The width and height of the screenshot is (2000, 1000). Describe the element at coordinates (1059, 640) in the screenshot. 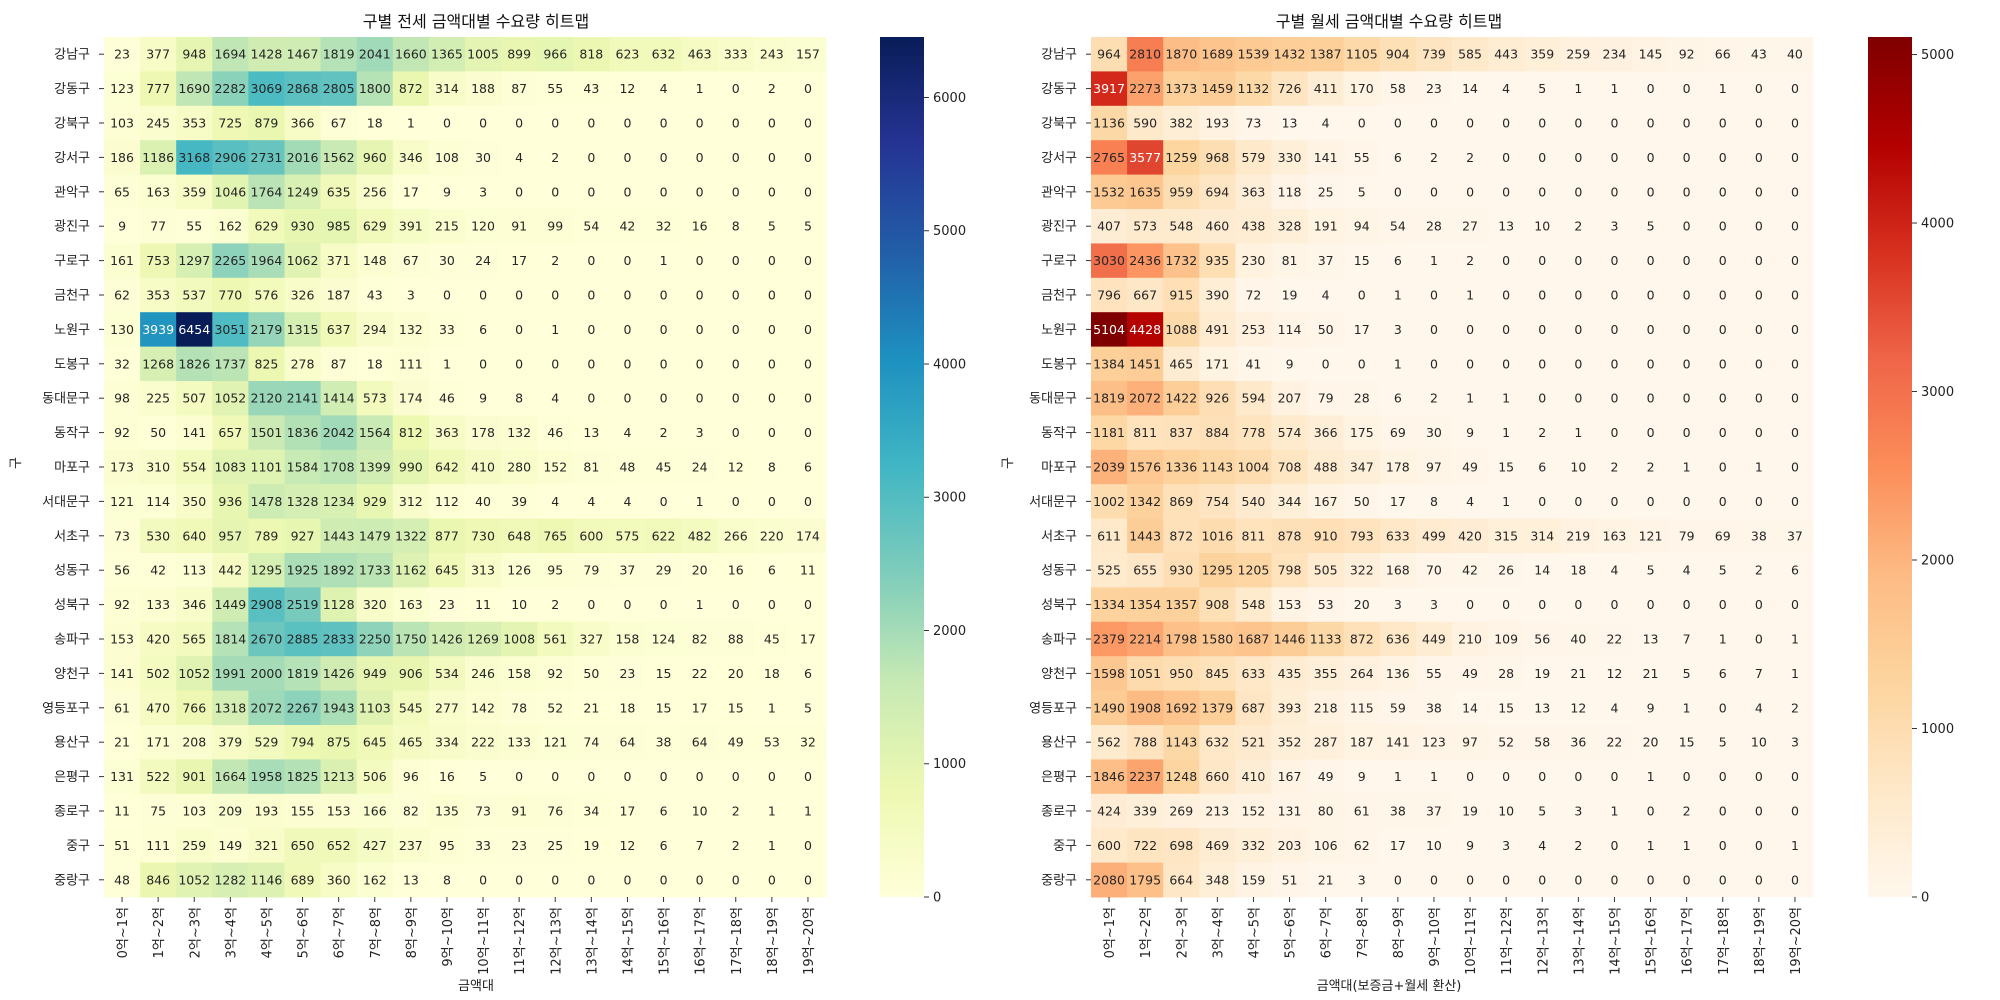

I see `row-tick-label: 송파구` at that location.